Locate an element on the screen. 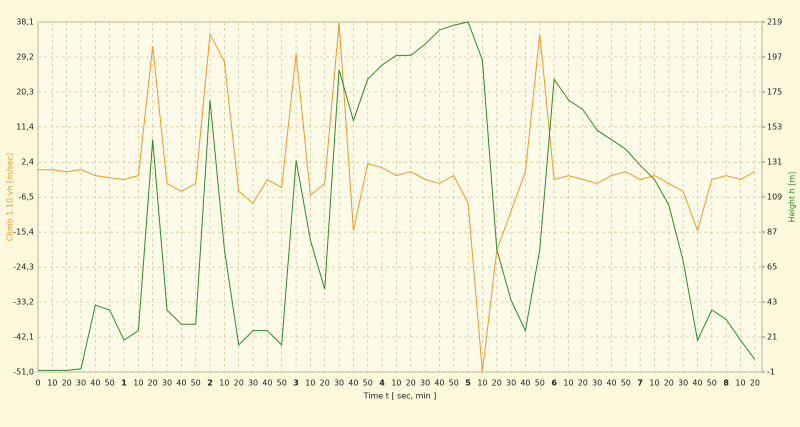  y2-axis-label: Height h [m] is located at coordinates (792, 197).